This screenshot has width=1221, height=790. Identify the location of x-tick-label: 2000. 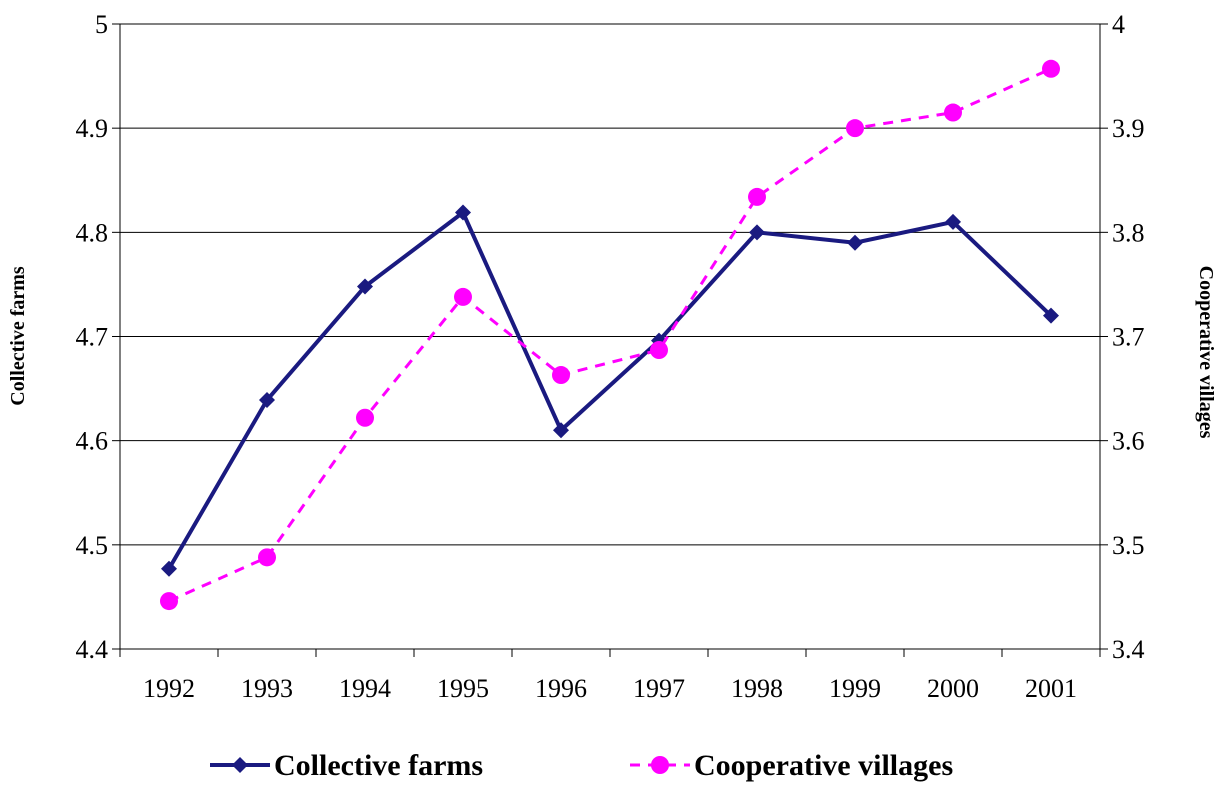
(953, 688).